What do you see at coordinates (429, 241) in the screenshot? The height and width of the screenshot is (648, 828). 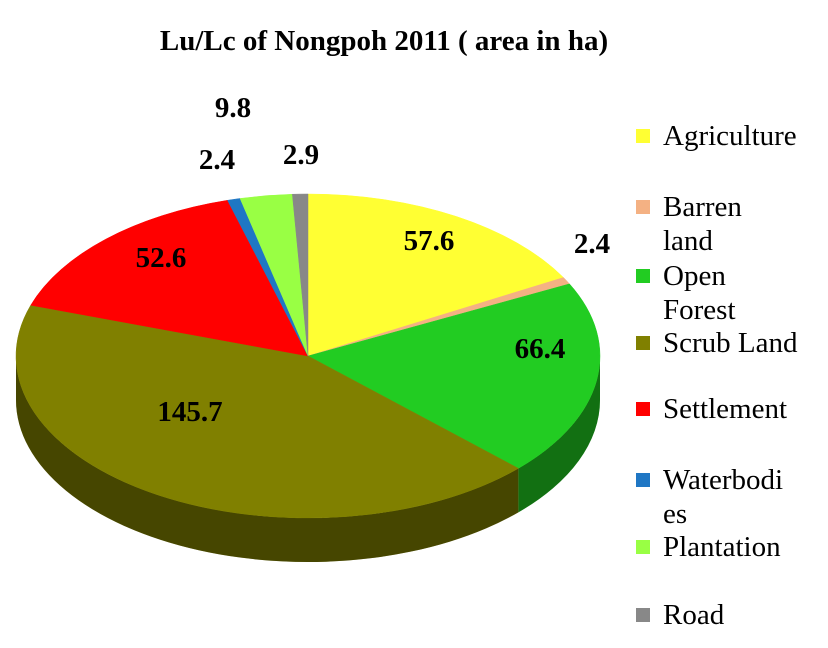 I see `data-label-agriculture: 57.6` at bounding box center [429, 241].